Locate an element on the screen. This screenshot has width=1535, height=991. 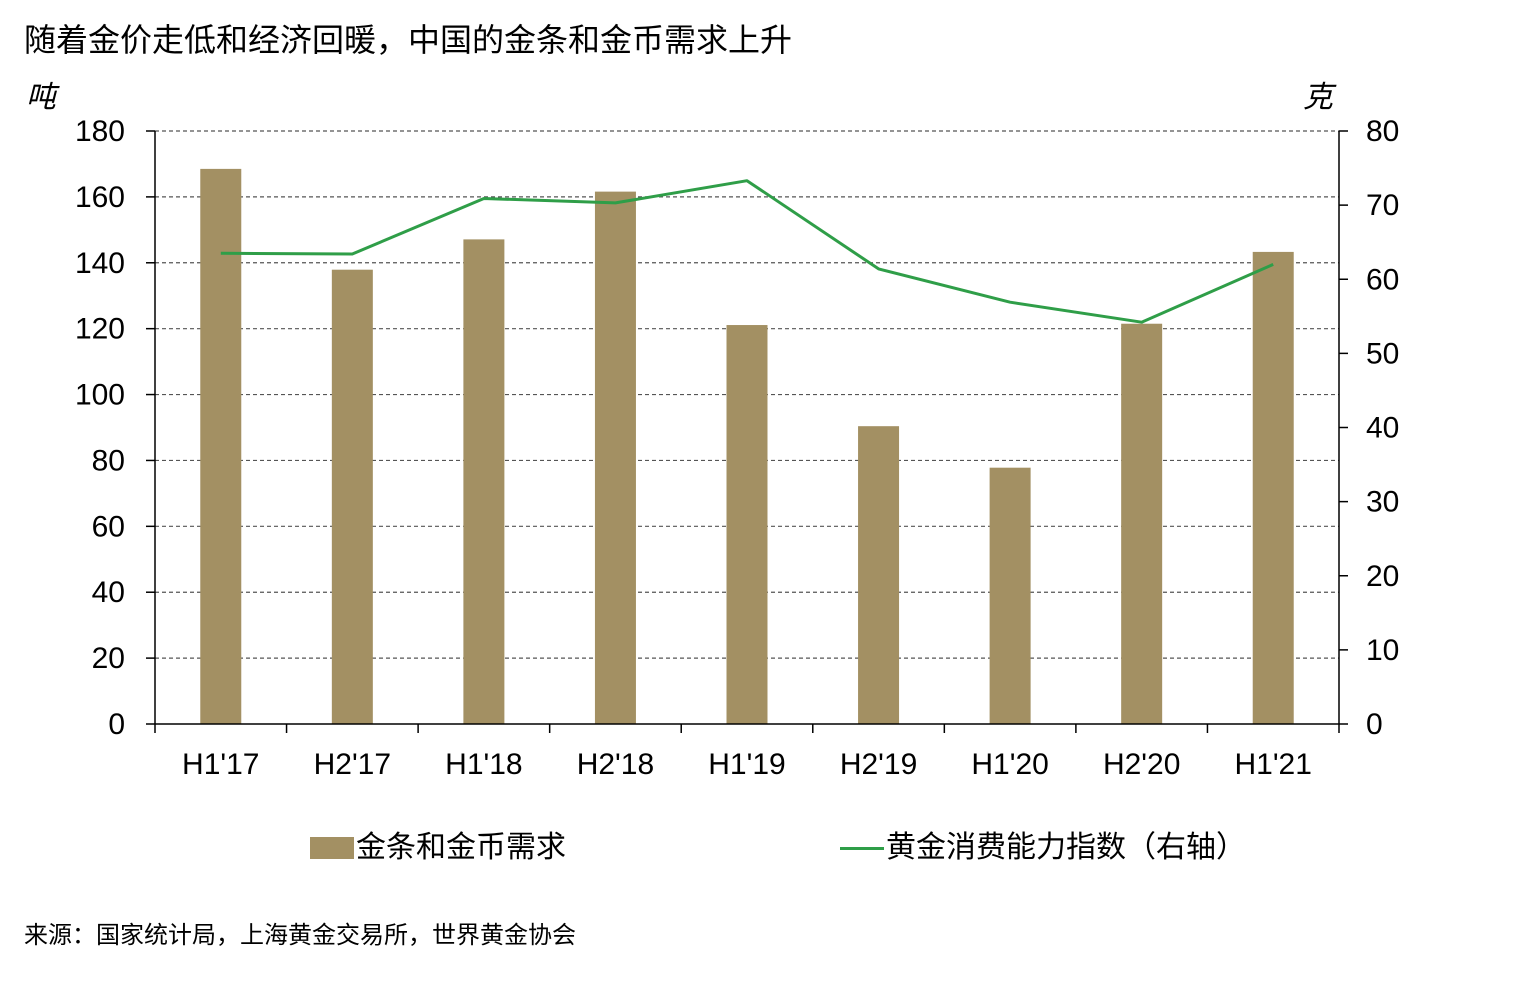
left-tick-label: 100 is located at coordinates (100, 395).